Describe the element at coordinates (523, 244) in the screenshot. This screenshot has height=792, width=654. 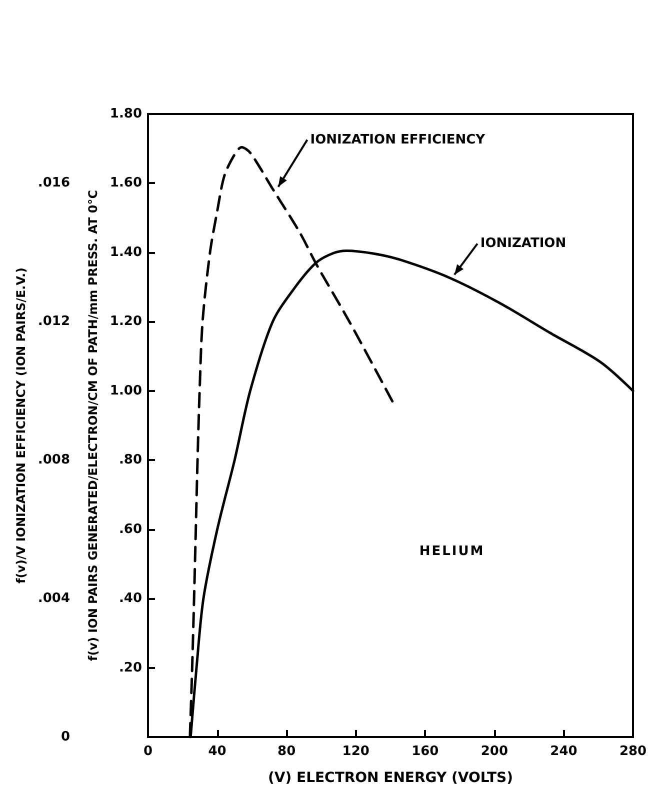
I see `text: IONIZATION` at that location.